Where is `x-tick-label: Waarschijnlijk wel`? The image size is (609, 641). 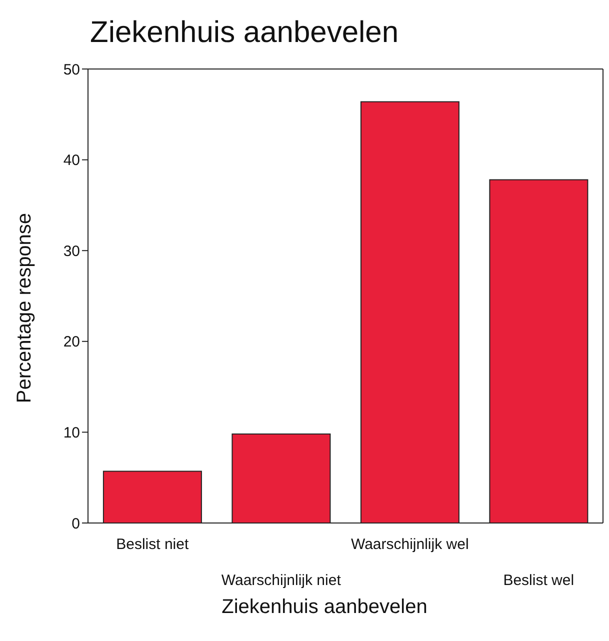
x-tick-label: Waarschijnlijk wel is located at coordinates (409, 544).